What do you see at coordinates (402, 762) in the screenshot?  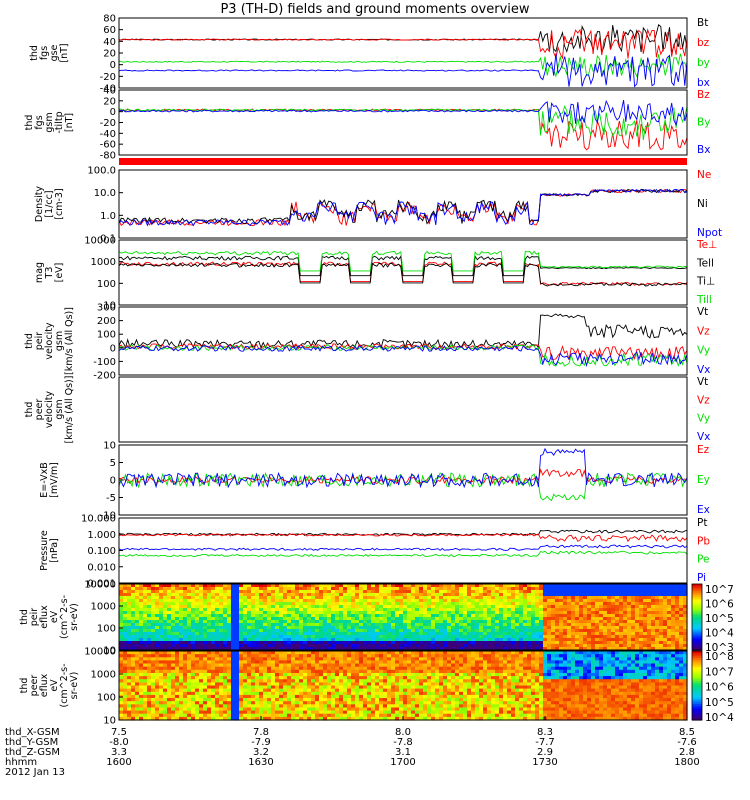 I see `x-tick-label: 1700` at bounding box center [402, 762].